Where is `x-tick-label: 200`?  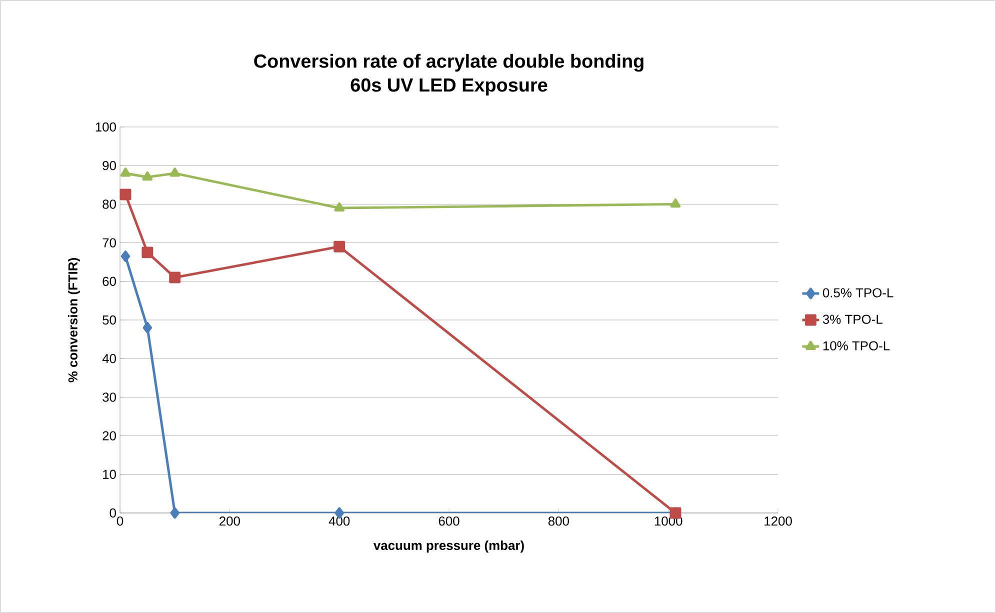
x-tick-label: 200 is located at coordinates (230, 521).